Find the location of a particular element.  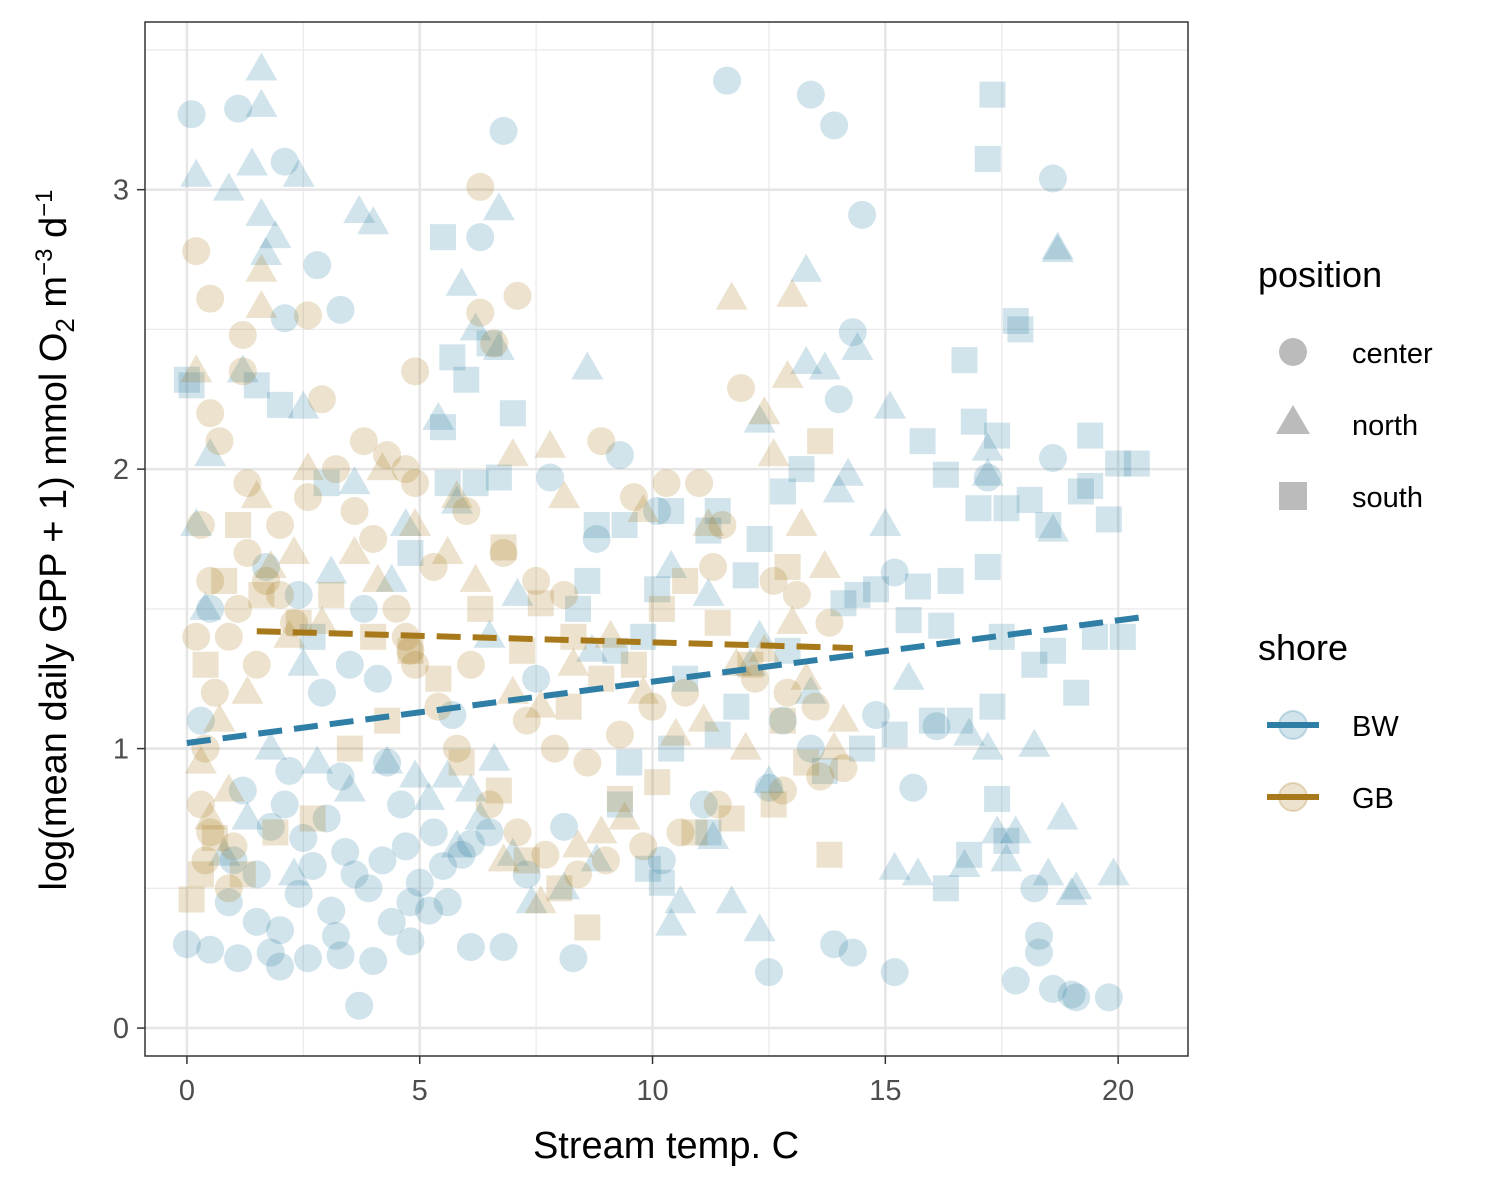

legend-label-north: north is located at coordinates (1385, 426).